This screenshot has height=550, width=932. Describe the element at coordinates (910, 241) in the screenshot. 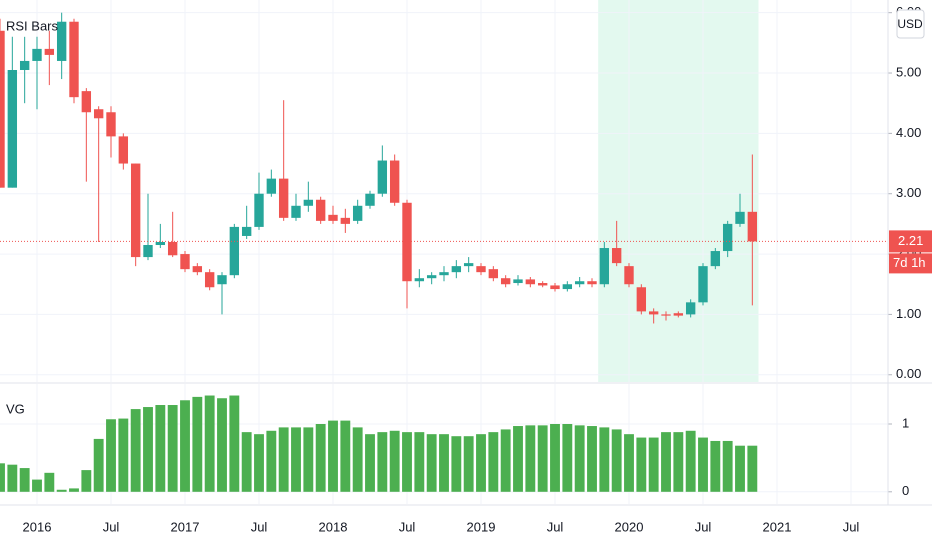

I see `last-price-box` at that location.